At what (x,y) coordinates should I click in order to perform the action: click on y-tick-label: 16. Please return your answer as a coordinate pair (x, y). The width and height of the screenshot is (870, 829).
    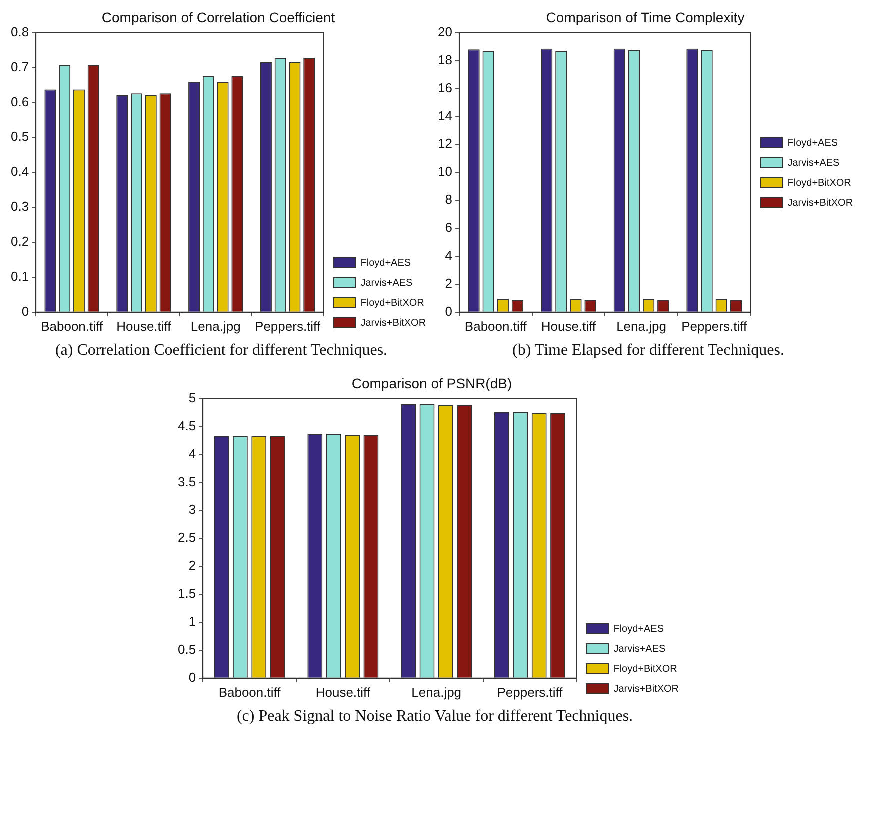
    Looking at the image, I should click on (445, 88).